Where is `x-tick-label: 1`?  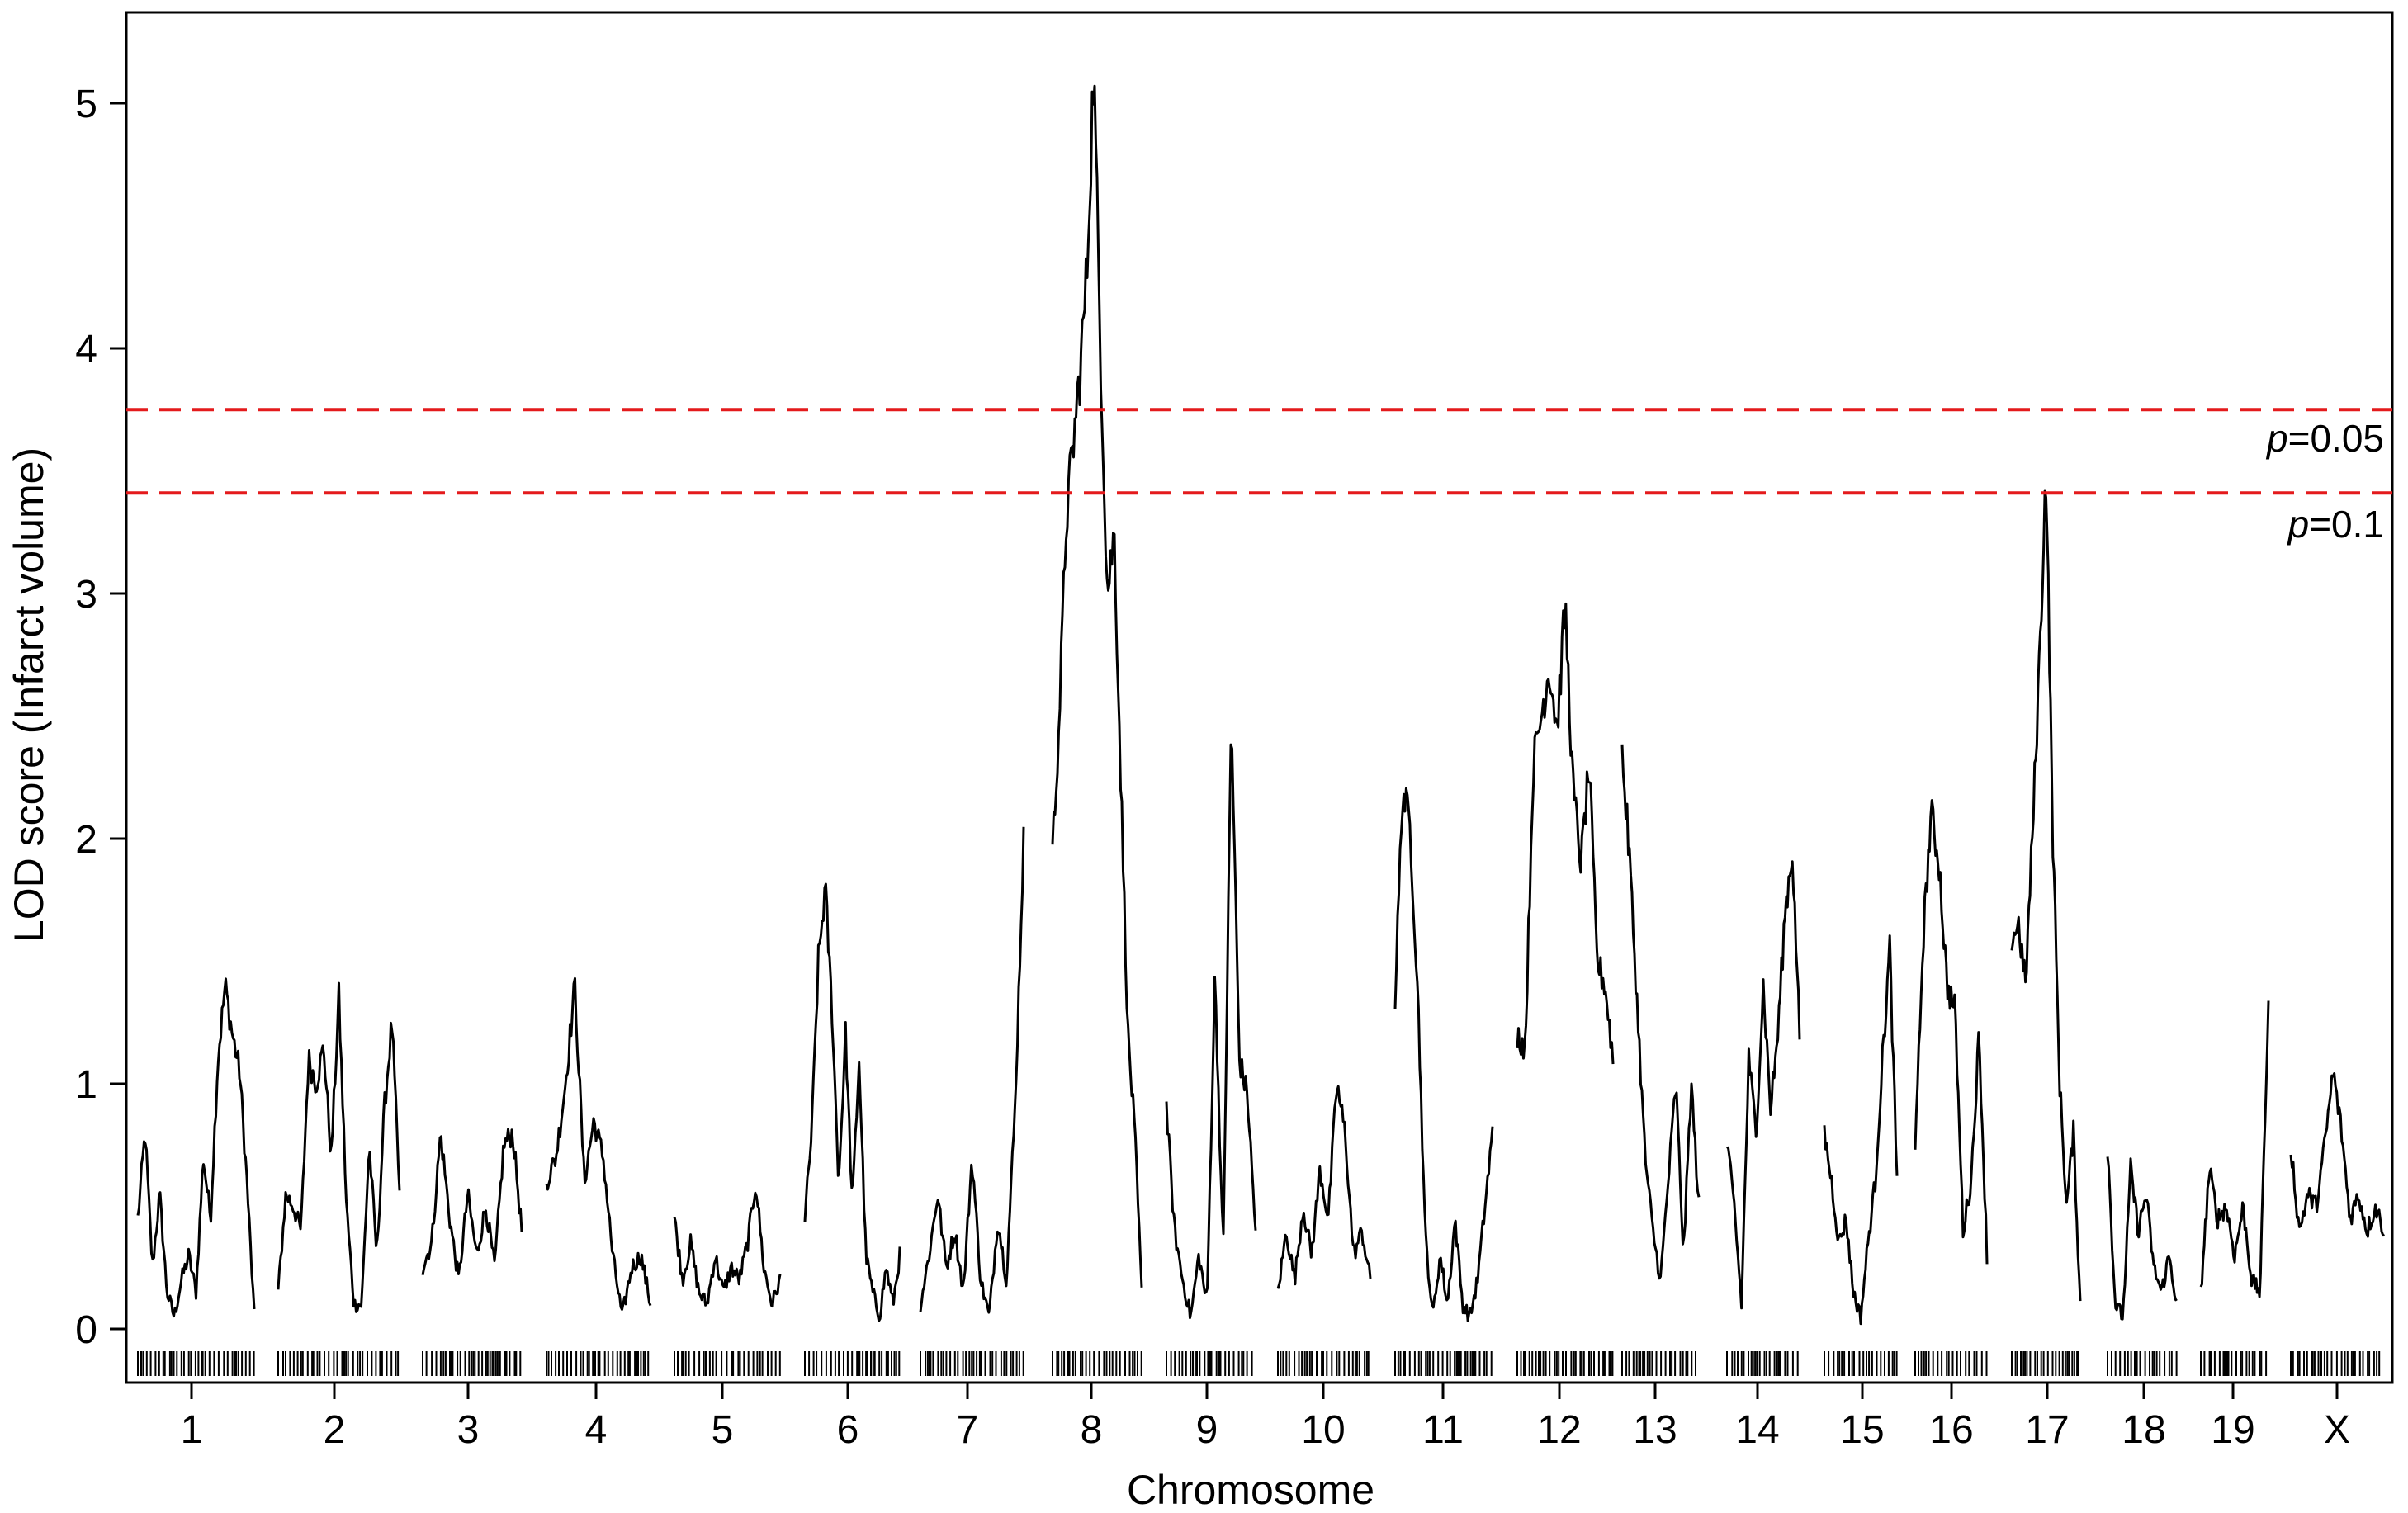 x-tick-label: 1 is located at coordinates (192, 1430).